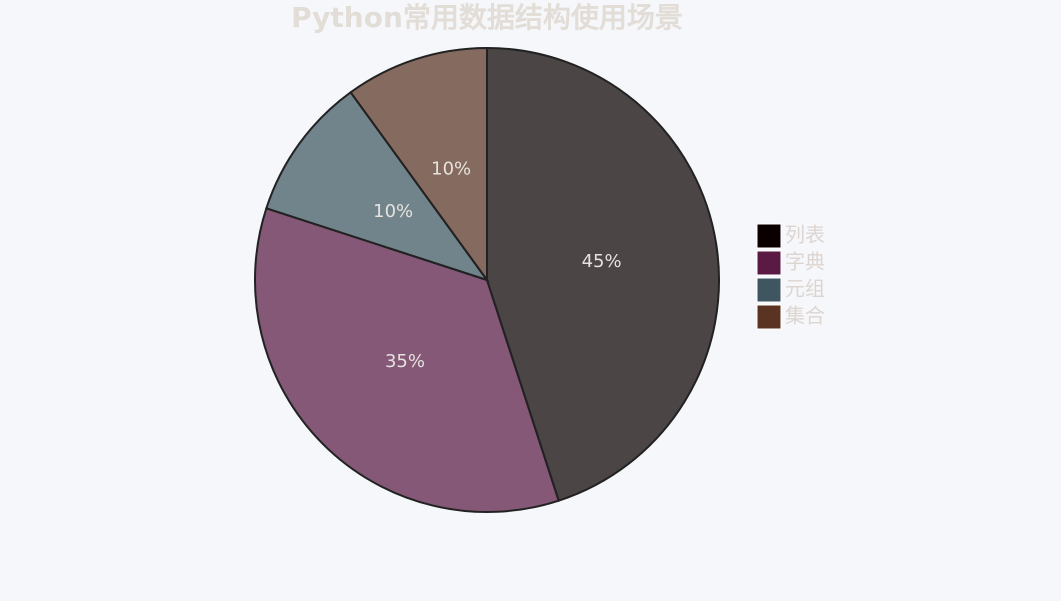 The width and height of the screenshot is (1061, 601). Describe the element at coordinates (805, 289) in the screenshot. I see `legend-label: 元组` at that location.